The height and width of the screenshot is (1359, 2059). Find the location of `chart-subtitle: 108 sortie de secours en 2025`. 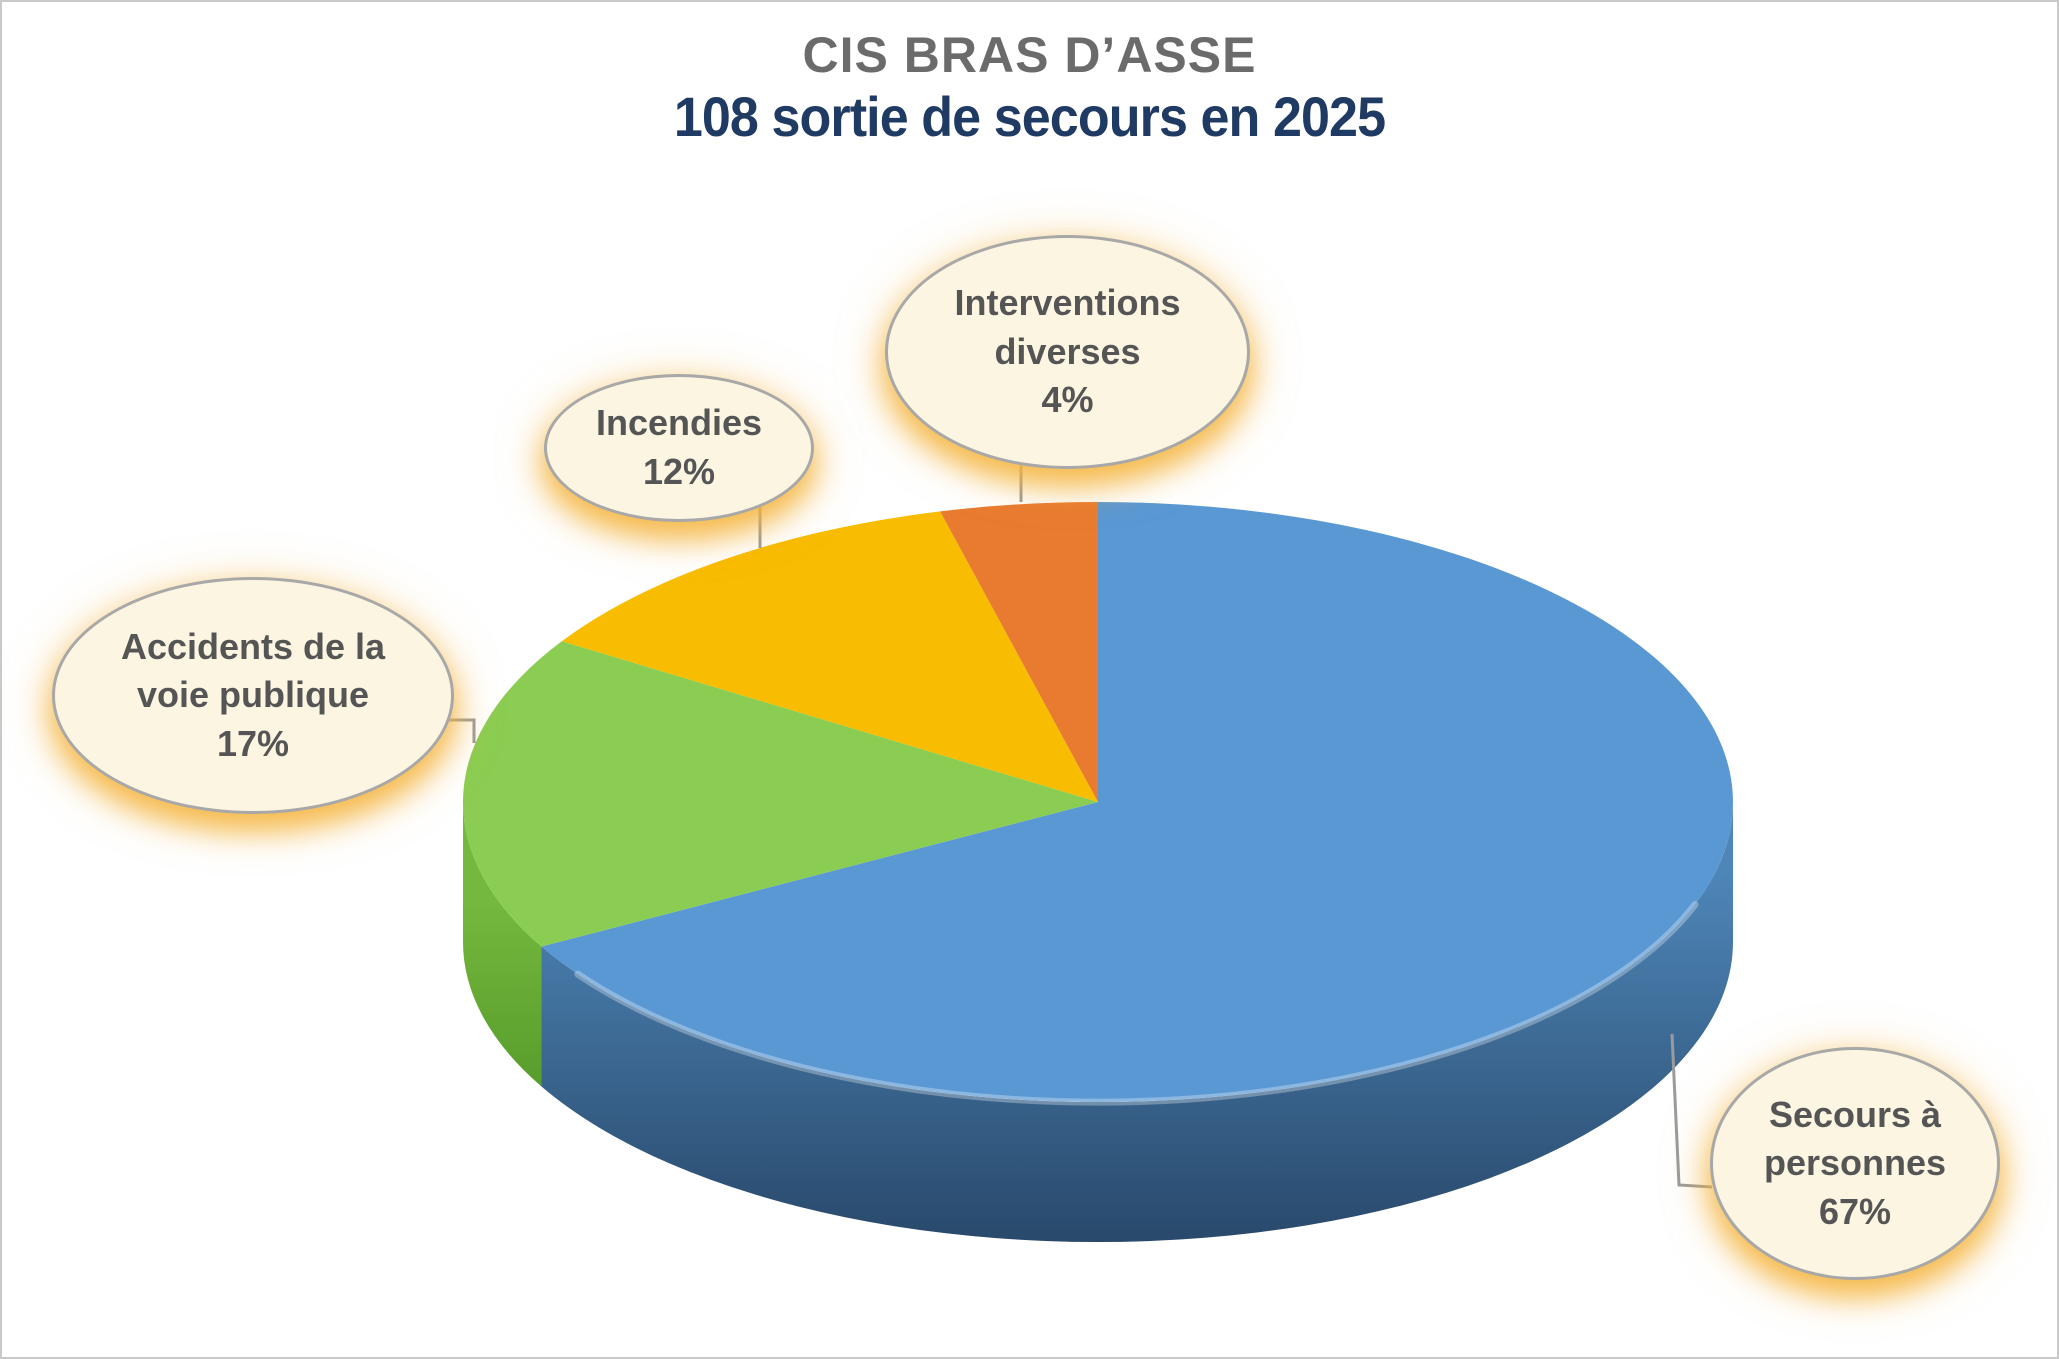

chart-subtitle: 108 sortie de secours en 2025 is located at coordinates (1029, 116).